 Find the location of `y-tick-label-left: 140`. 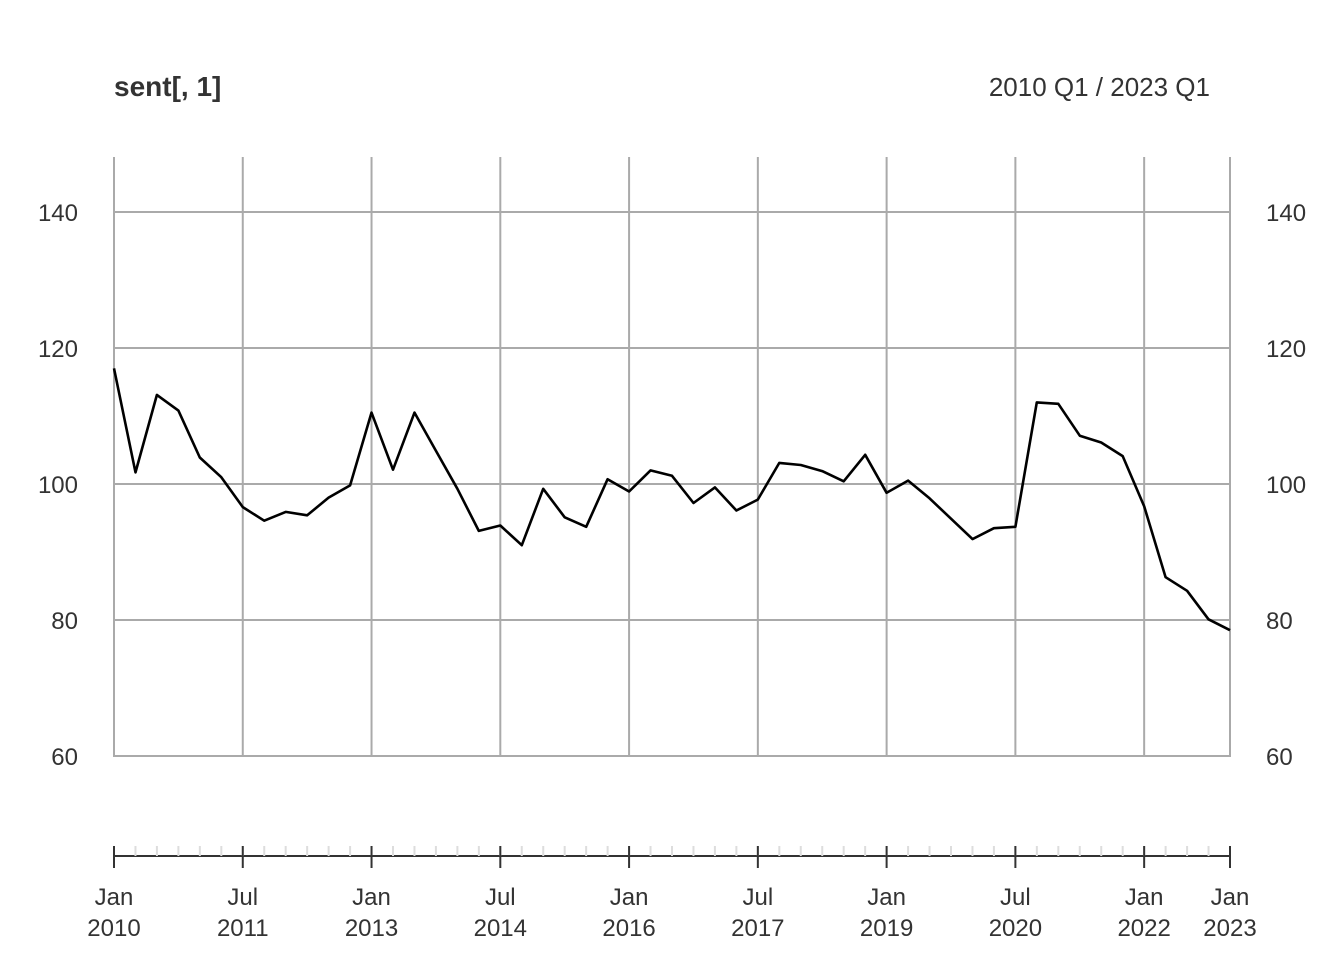

y-tick-label-left: 140 is located at coordinates (58, 213).